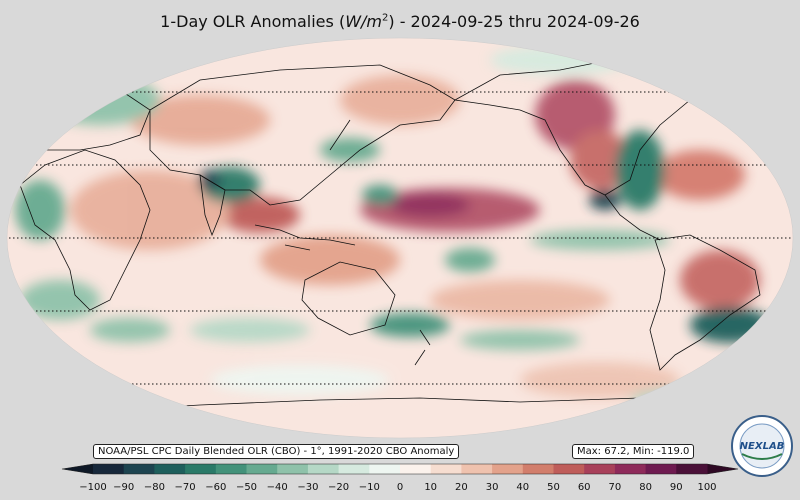 The image size is (800, 500). Describe the element at coordinates (369, 487) in the screenshot. I see `colorbar-tick-label: −10` at that location.